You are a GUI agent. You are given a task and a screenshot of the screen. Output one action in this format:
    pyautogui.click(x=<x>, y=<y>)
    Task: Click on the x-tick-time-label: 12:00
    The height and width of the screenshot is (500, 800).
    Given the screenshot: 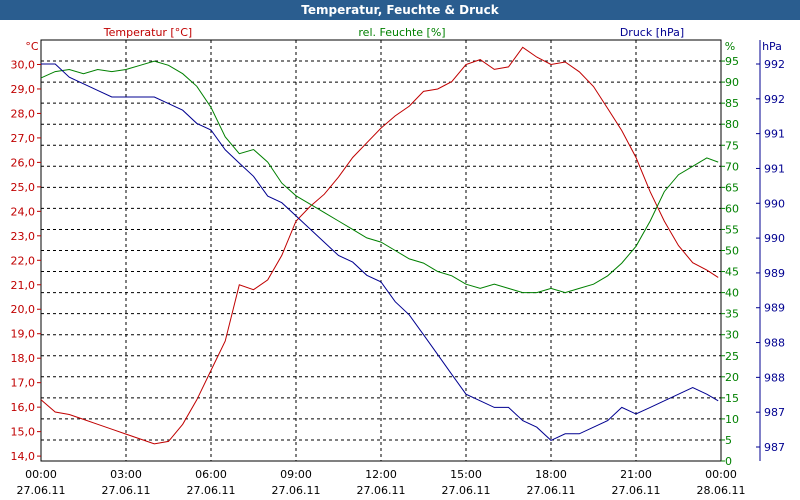 What is the action you would take?
    pyautogui.click(x=381, y=474)
    